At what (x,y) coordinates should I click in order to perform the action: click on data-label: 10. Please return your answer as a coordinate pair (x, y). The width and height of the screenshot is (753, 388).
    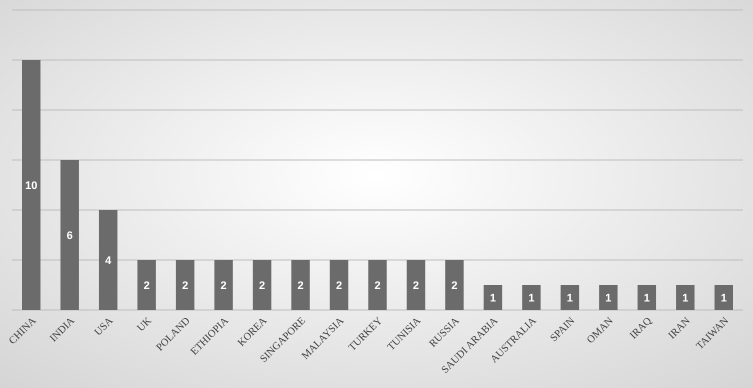
    Looking at the image, I should click on (31, 186).